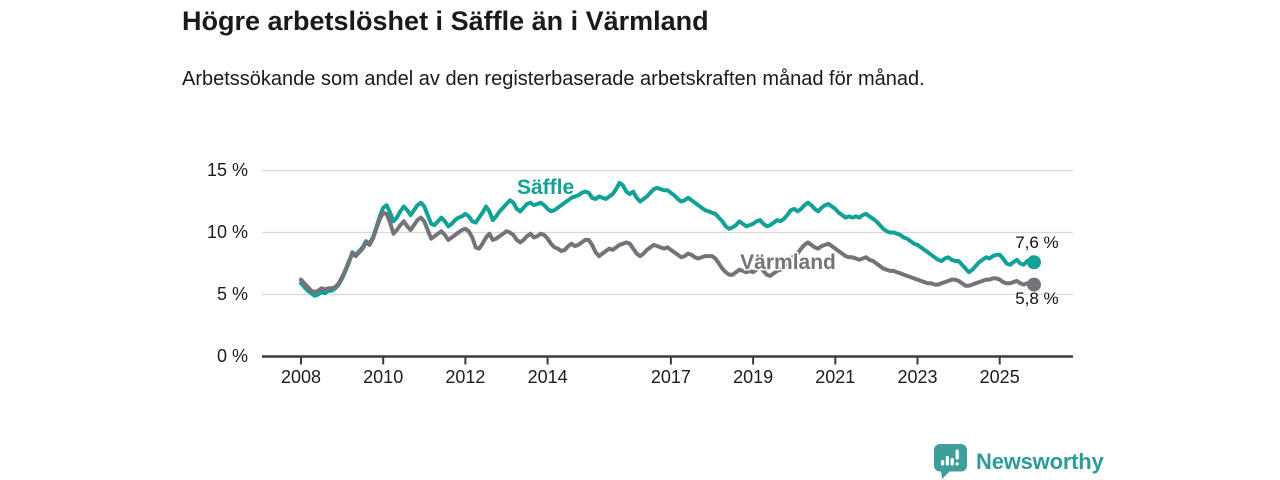 This screenshot has height=480, width=1280. I want to click on bar-chart-speech-bubble-icon, so click(950, 461).